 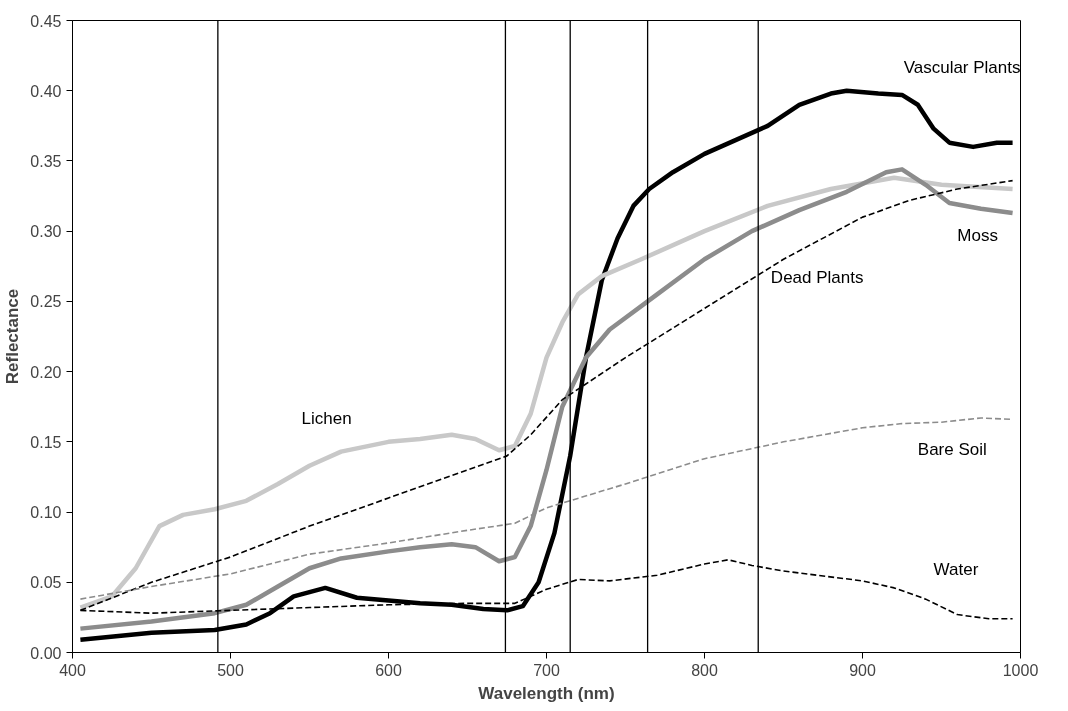 I want to click on y-axis-title: Reflectance, so click(x=13, y=336).